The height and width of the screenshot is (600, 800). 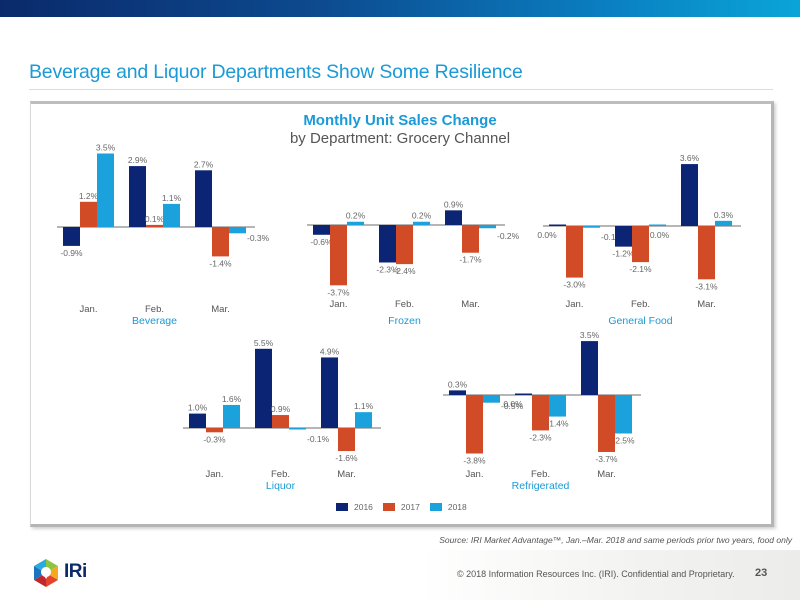 What do you see at coordinates (363, 420) in the screenshot?
I see `bar-liquor-mar-2018` at bounding box center [363, 420].